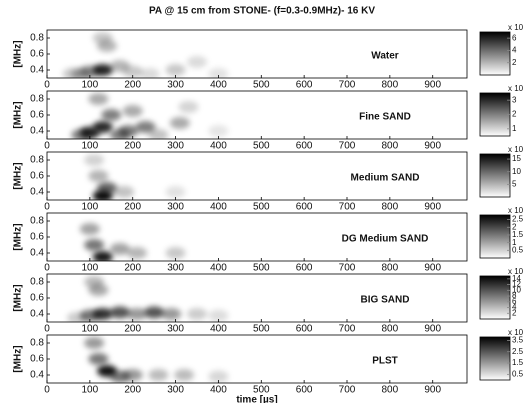  What do you see at coordinates (516, 278) in the screenshot?
I see `colorbar-tick-label: 14` at bounding box center [516, 278].